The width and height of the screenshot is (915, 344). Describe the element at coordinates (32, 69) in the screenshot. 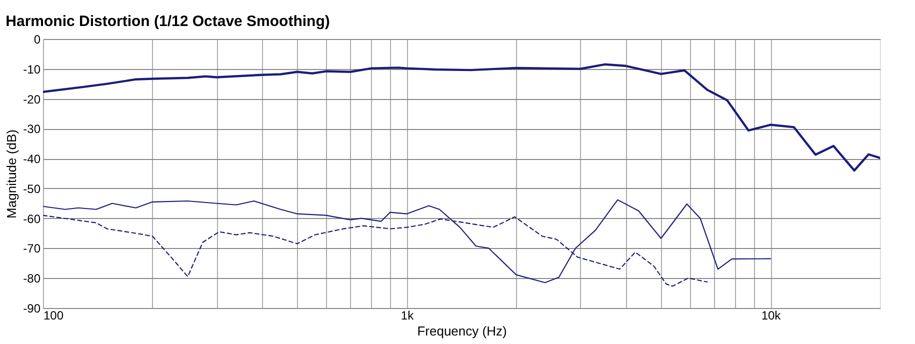

I see `y-tick-label: -10` at that location.